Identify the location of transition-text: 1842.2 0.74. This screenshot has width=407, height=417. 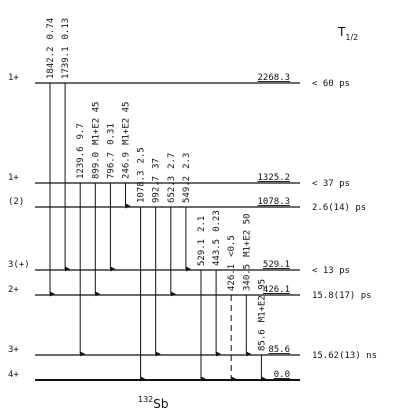
(51, 48).